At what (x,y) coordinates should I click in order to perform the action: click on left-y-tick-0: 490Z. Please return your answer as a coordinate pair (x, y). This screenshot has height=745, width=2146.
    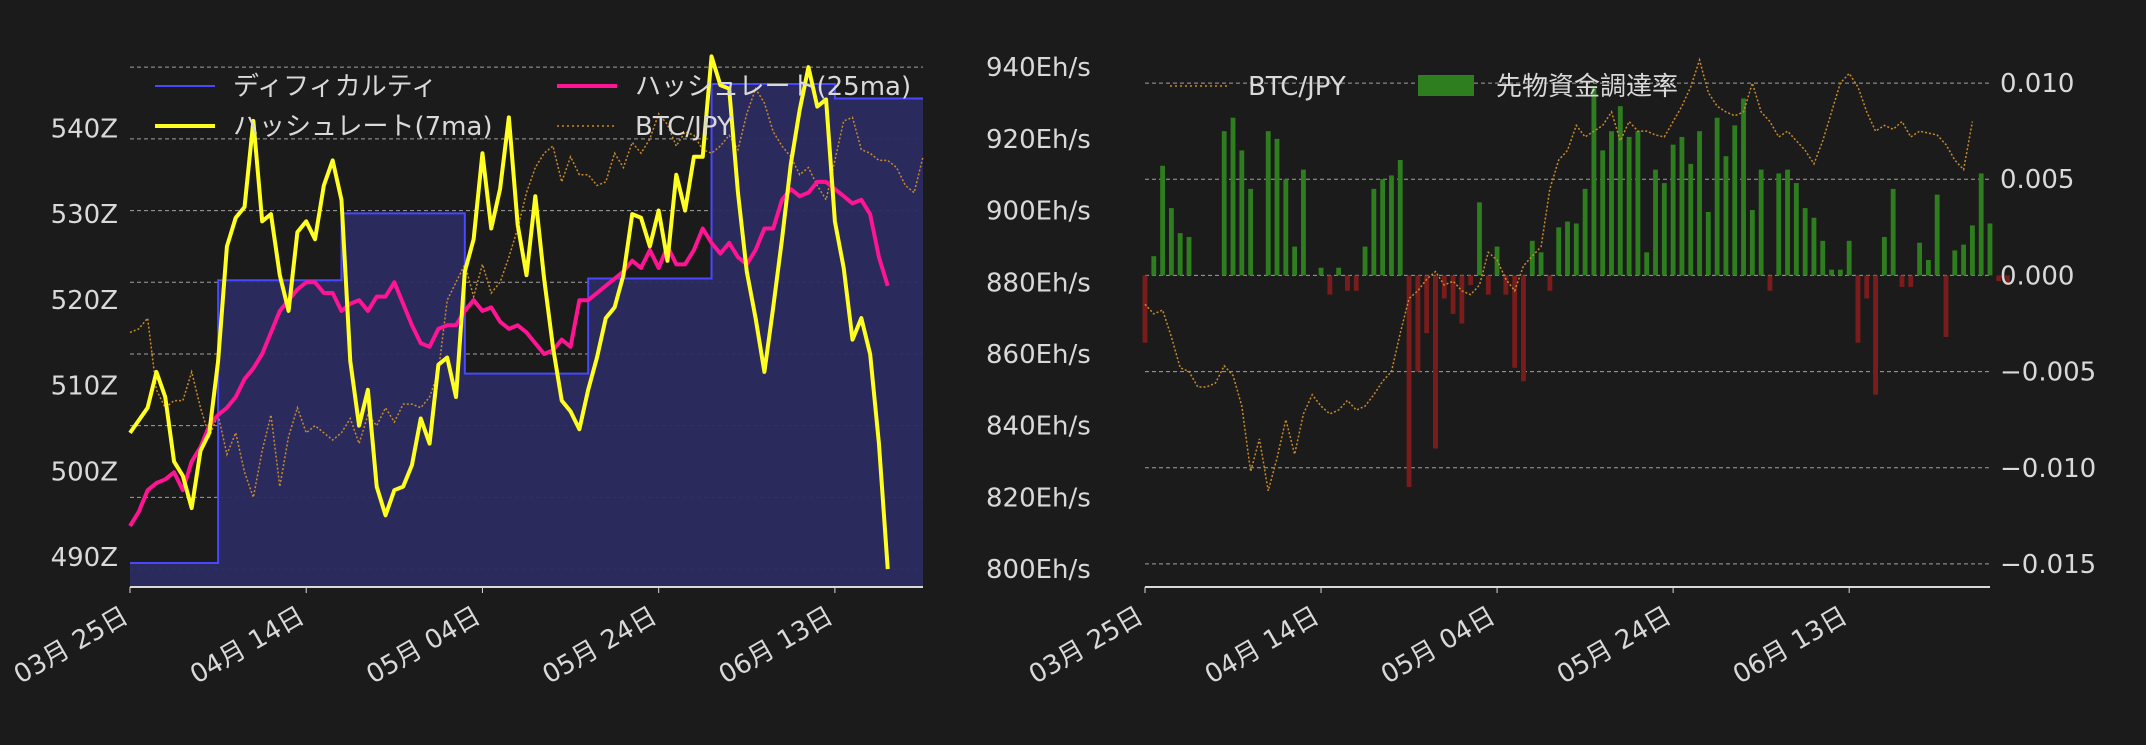
    Looking at the image, I should click on (84, 558).